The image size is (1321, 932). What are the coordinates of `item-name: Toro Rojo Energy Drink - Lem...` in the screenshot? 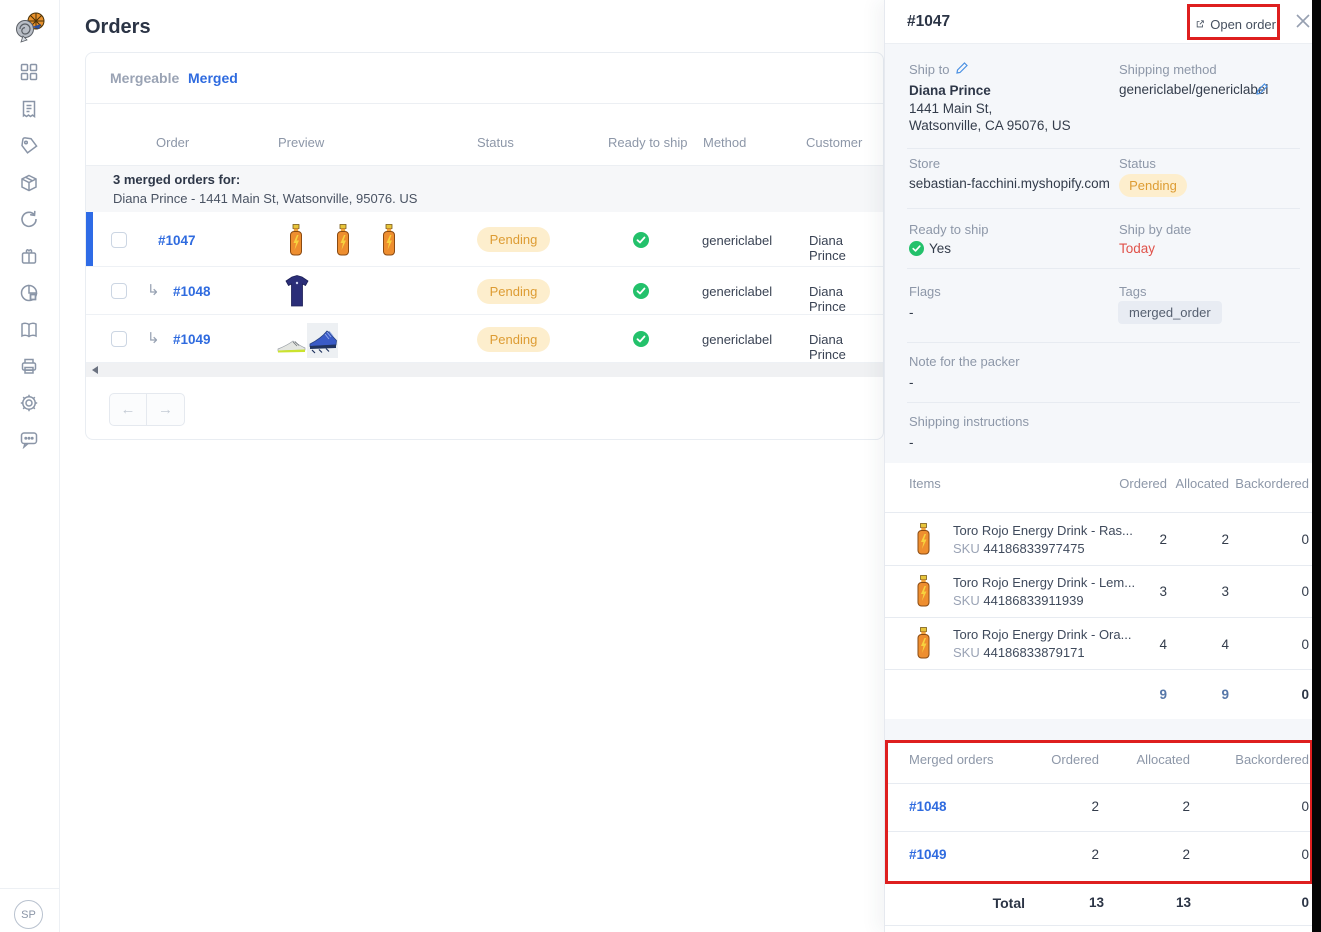 It's located at (1044, 582).